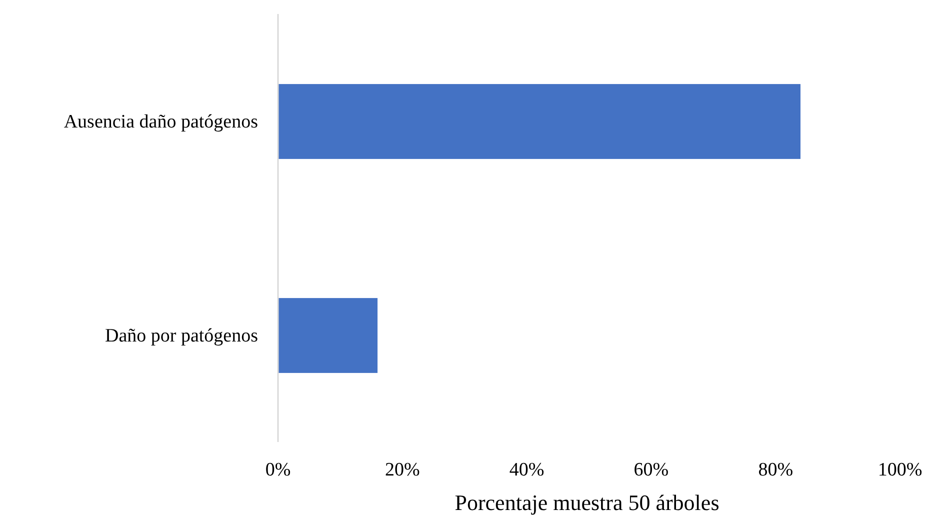 This screenshot has width=929, height=521. Describe the element at coordinates (587, 502) in the screenshot. I see `x-axis-title: Porcentaje muestra 50 árboles` at that location.